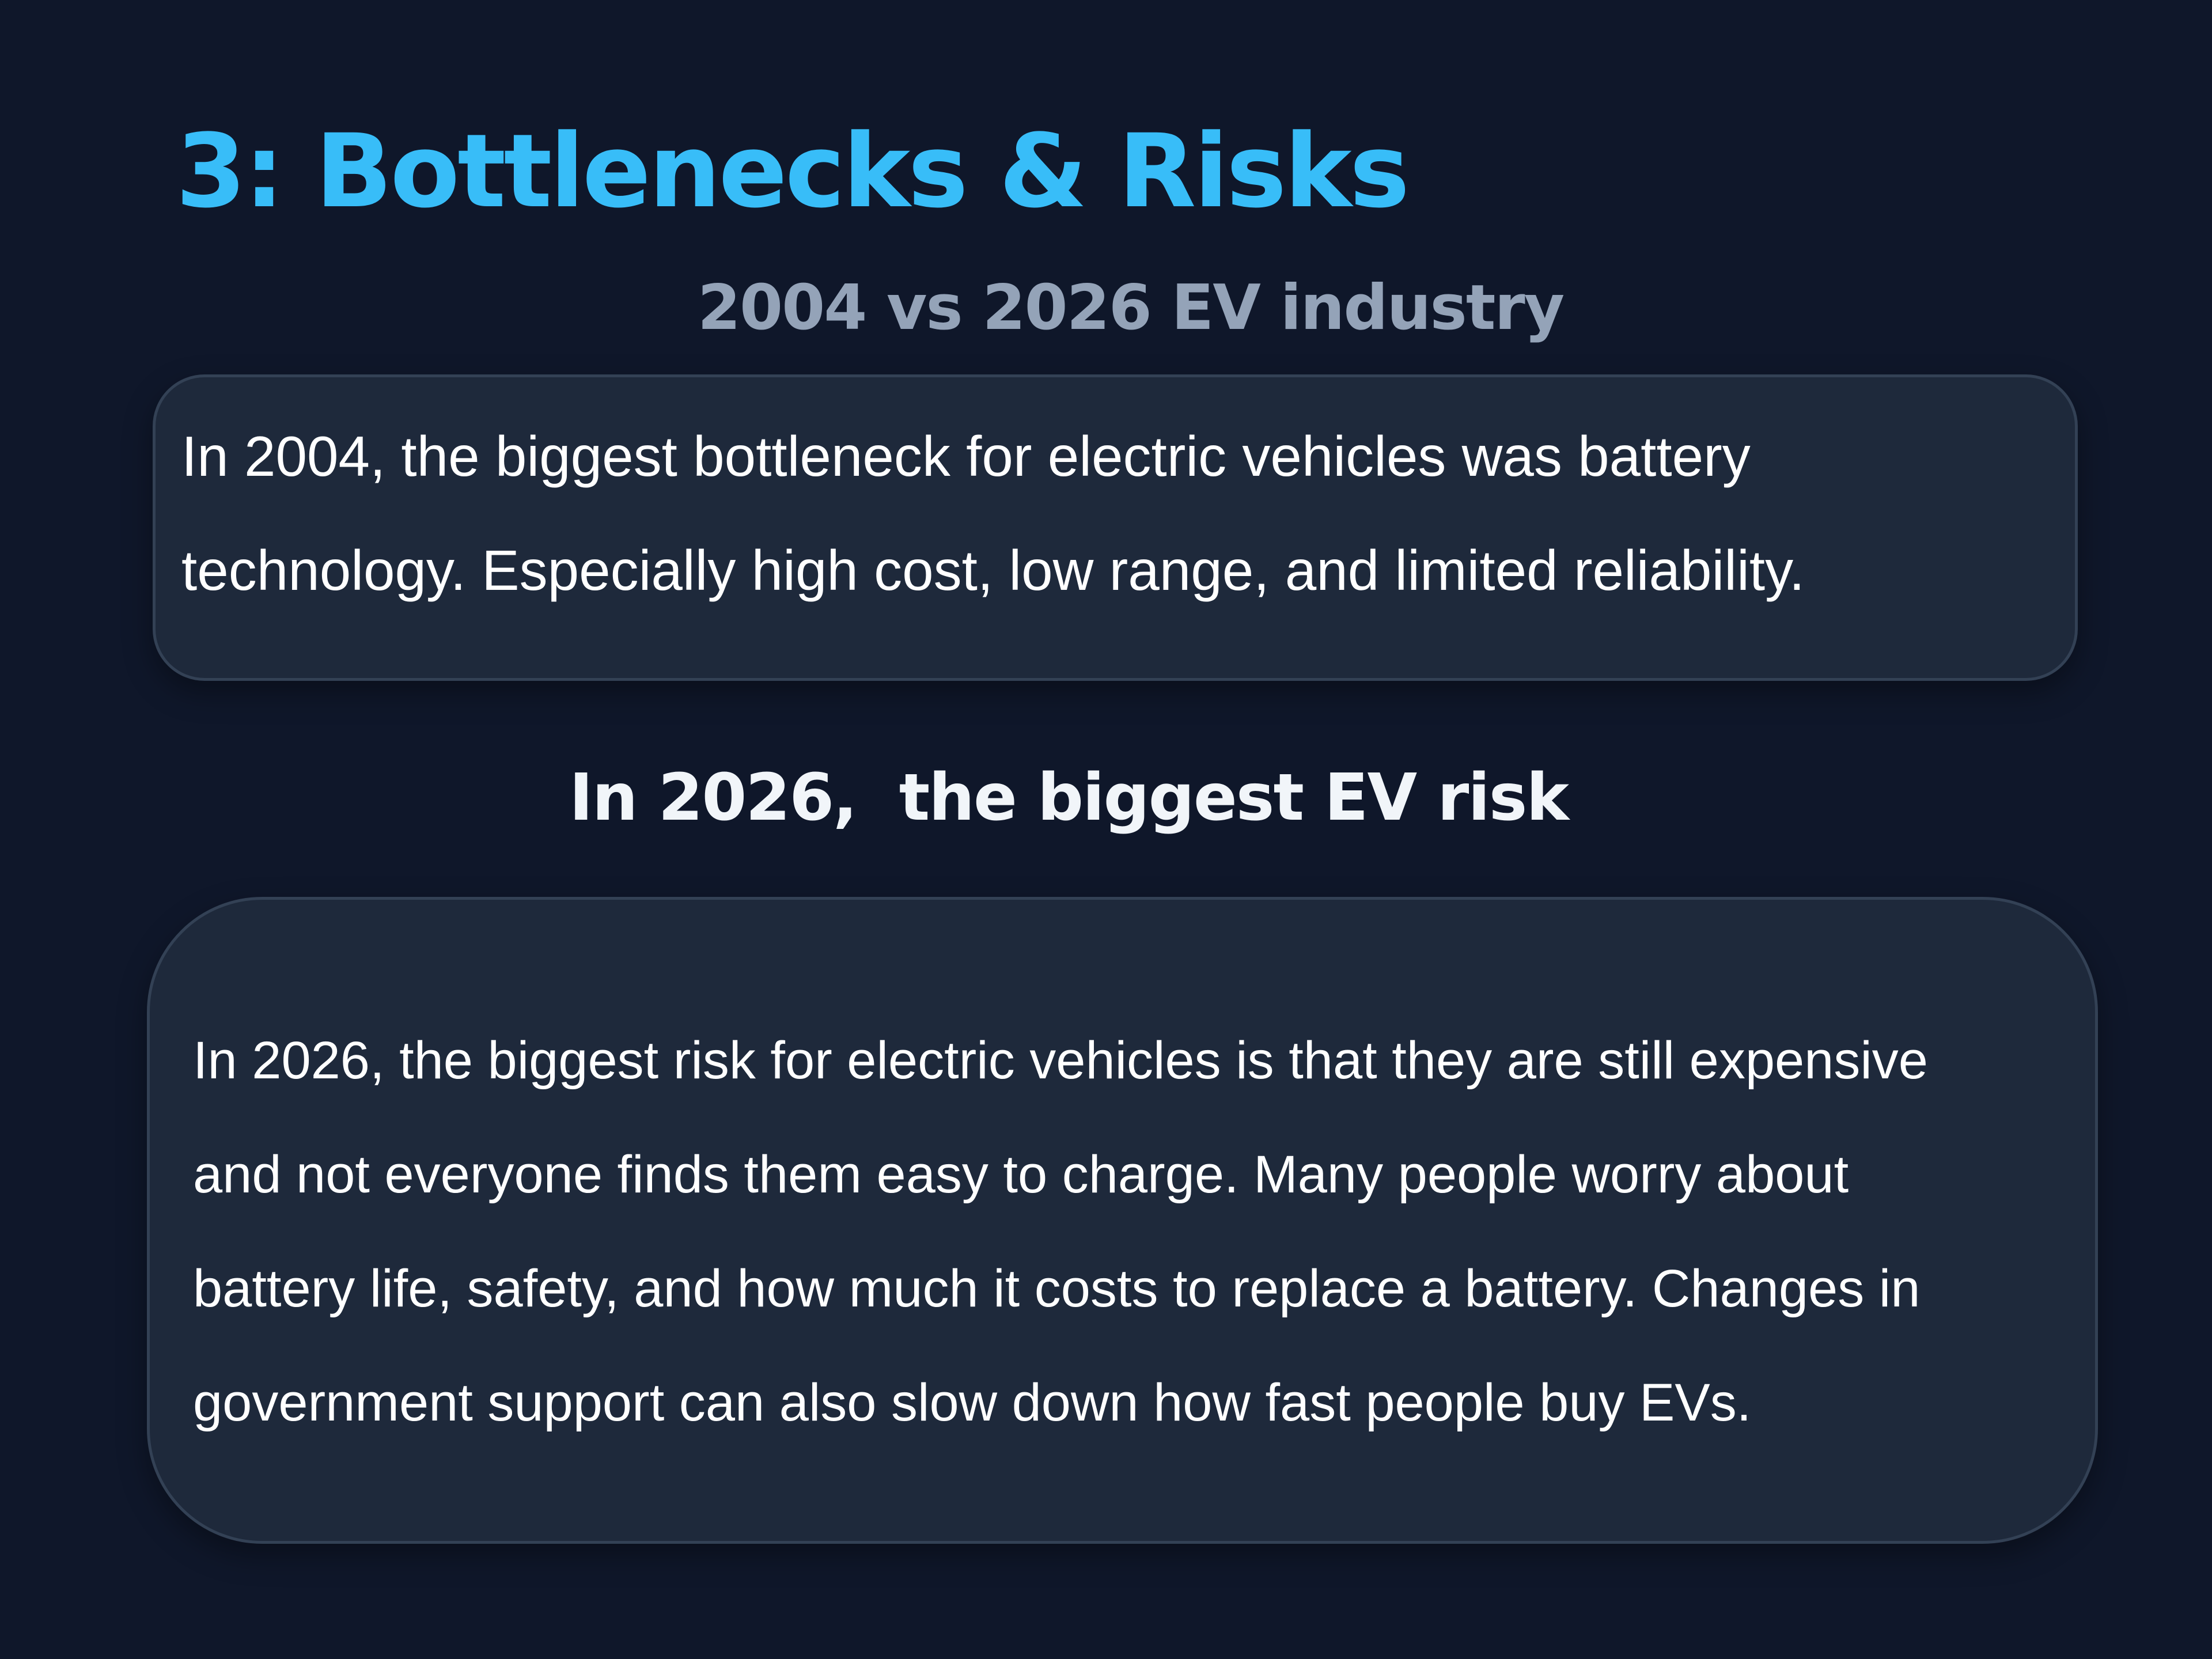 The height and width of the screenshot is (1659, 2212). Describe the element at coordinates (1131, 308) in the screenshot. I see `slide-subtitle: 2004 vs 2026 EV industry` at that location.